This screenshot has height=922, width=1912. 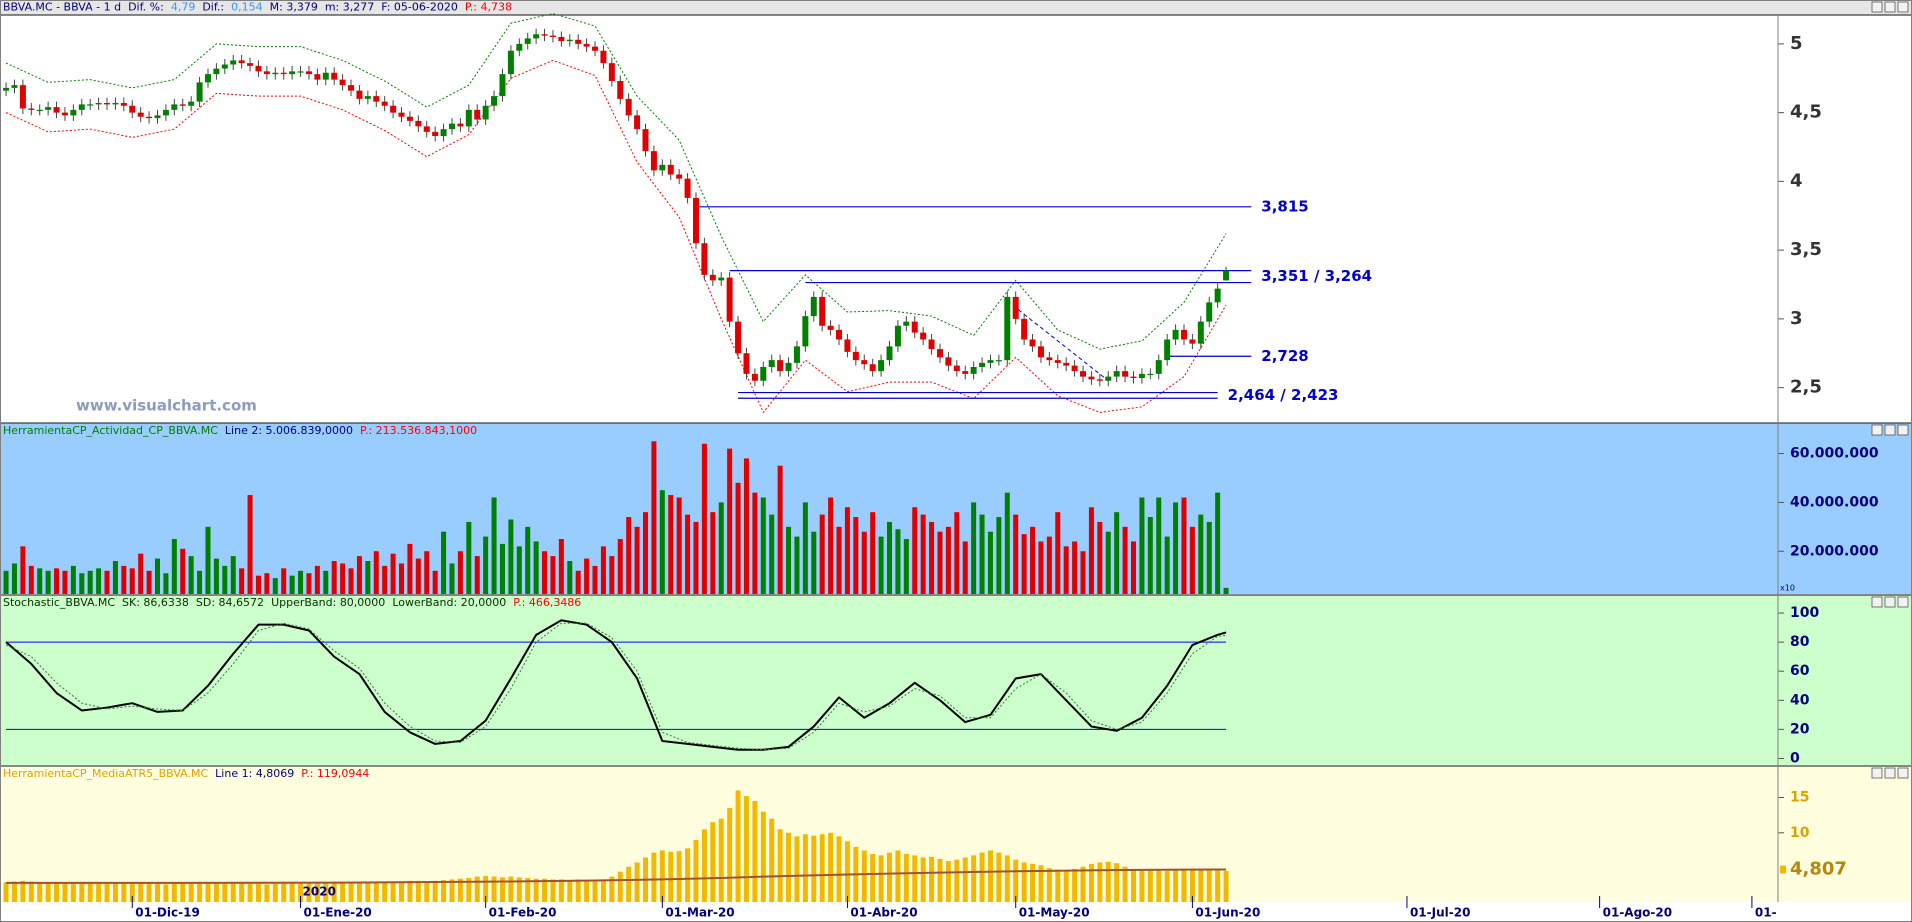 What do you see at coordinates (547, 602) in the screenshot?
I see `header-item: P.: 466,3486` at bounding box center [547, 602].